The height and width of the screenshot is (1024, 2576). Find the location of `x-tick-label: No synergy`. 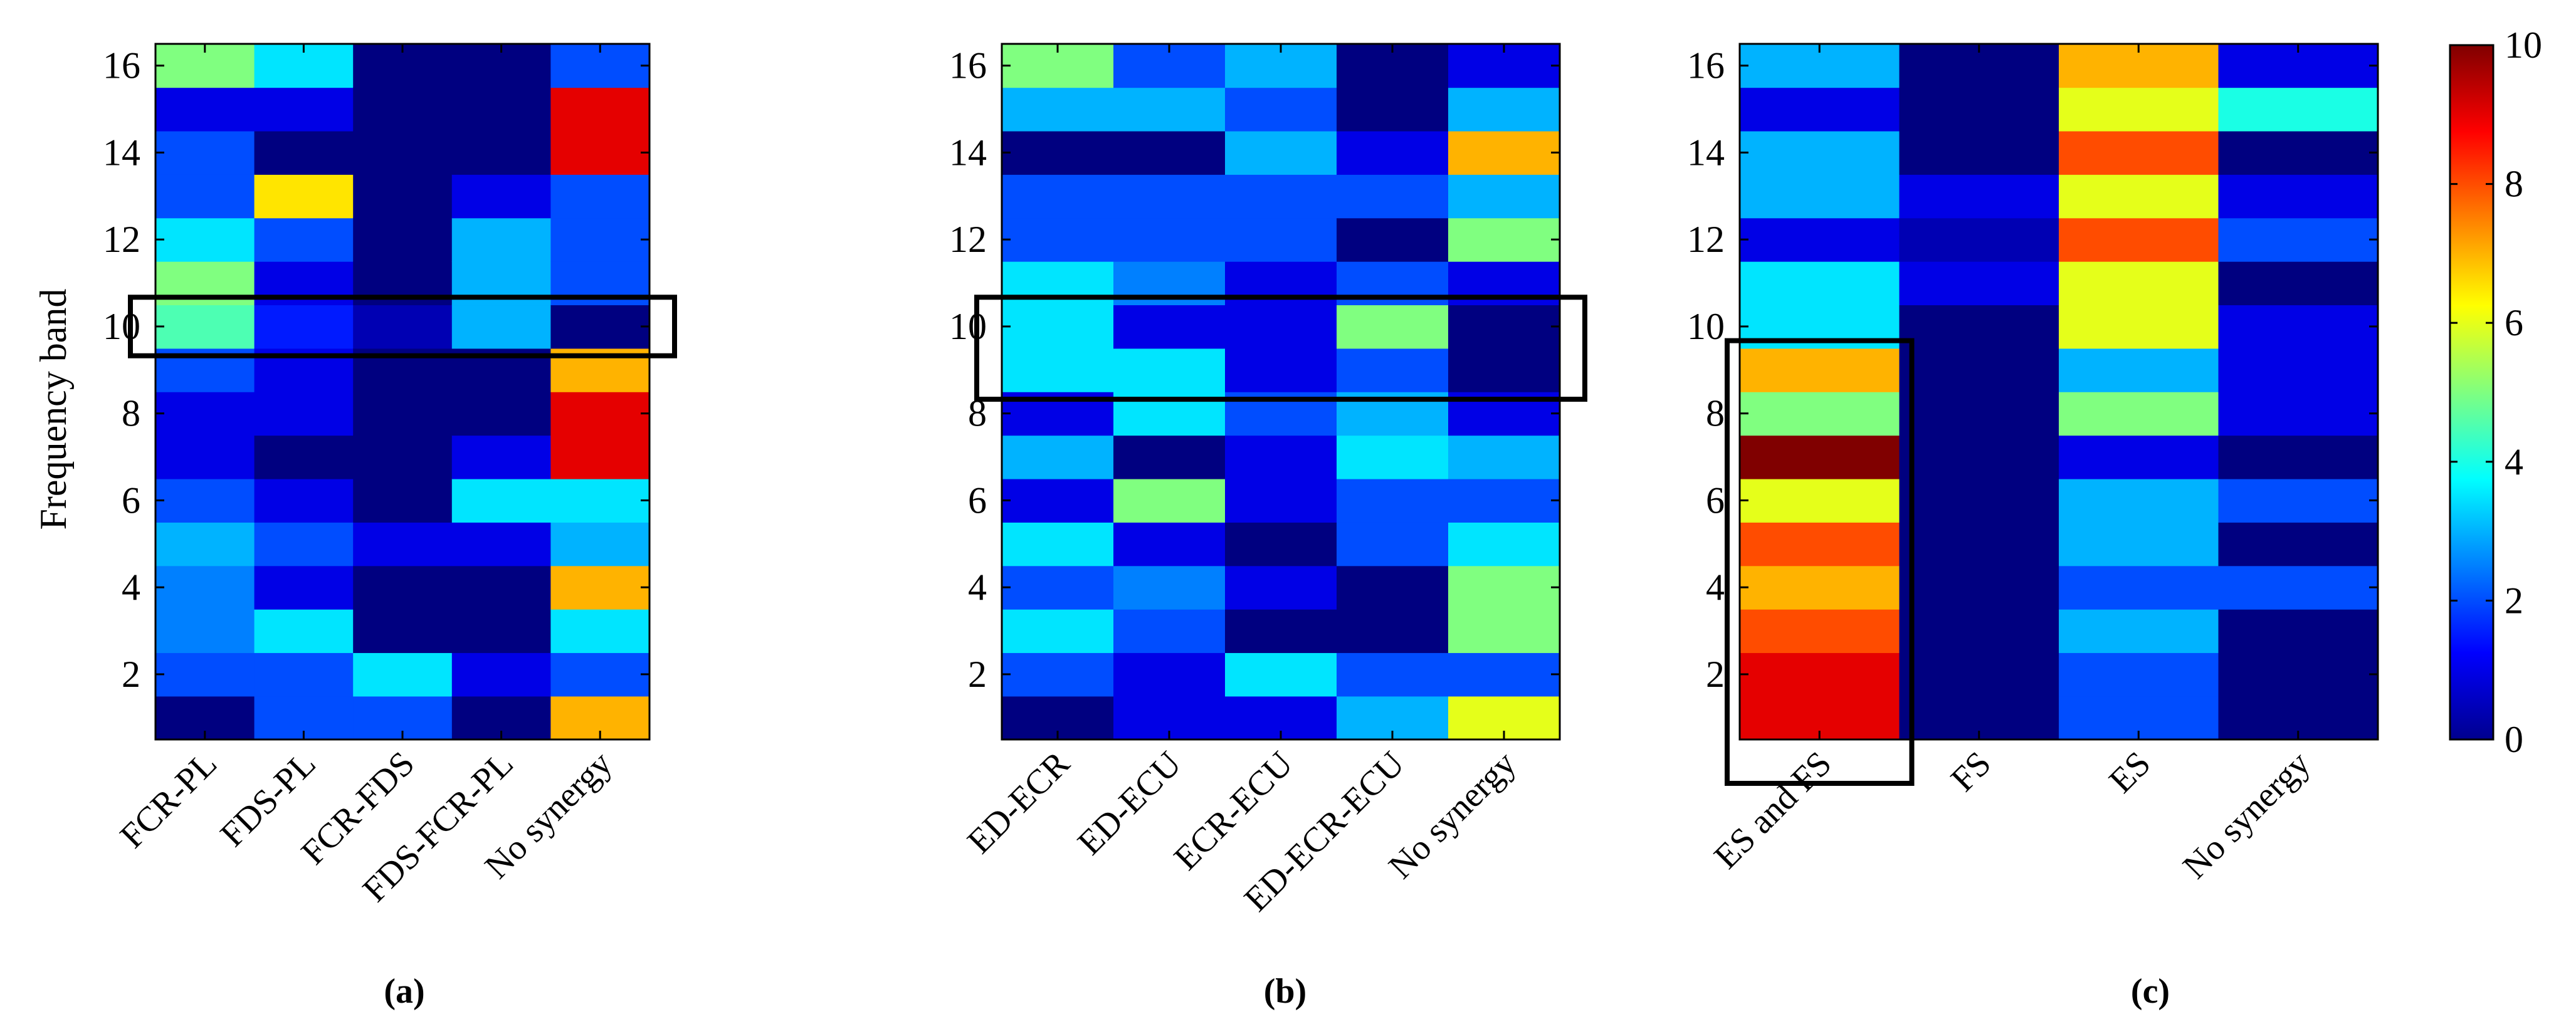

x-tick-label: No synergy is located at coordinates (2246, 815).